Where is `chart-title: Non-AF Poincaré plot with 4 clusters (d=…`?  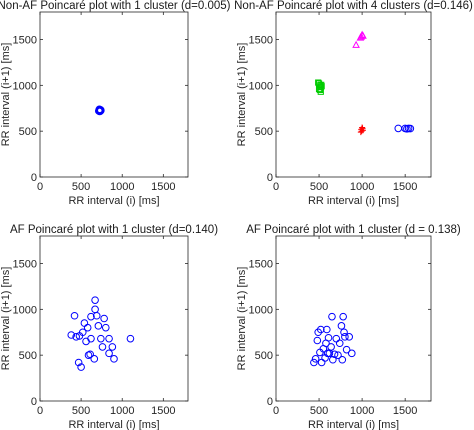
chart-title: Non-AF Poincaré plot with 4 clusters (d=… is located at coordinates (353, 6).